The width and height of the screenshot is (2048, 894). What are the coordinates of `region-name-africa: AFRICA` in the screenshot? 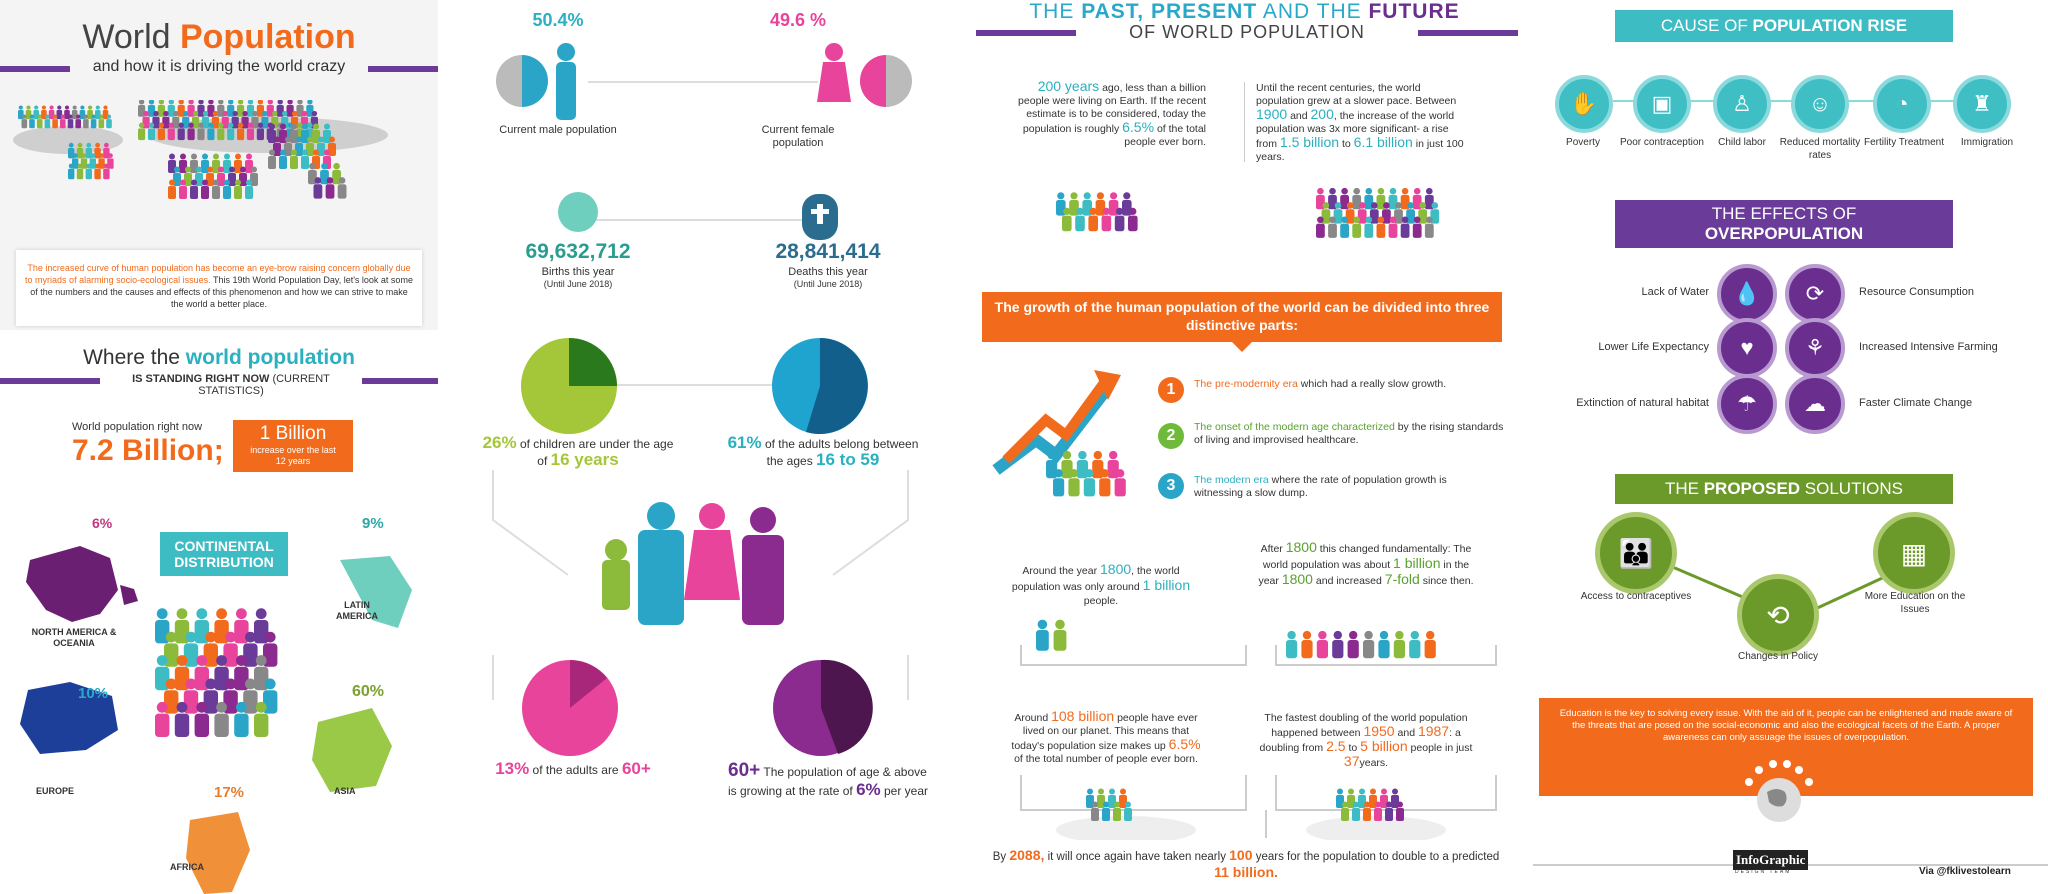 It's located at (187, 867).